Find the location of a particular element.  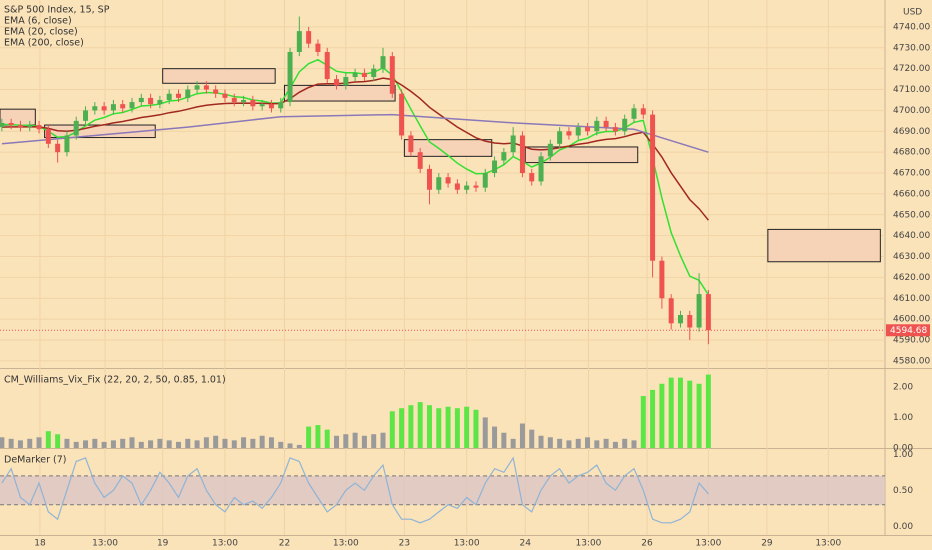

y-tick-label: 4730.00 is located at coordinates (911, 48).